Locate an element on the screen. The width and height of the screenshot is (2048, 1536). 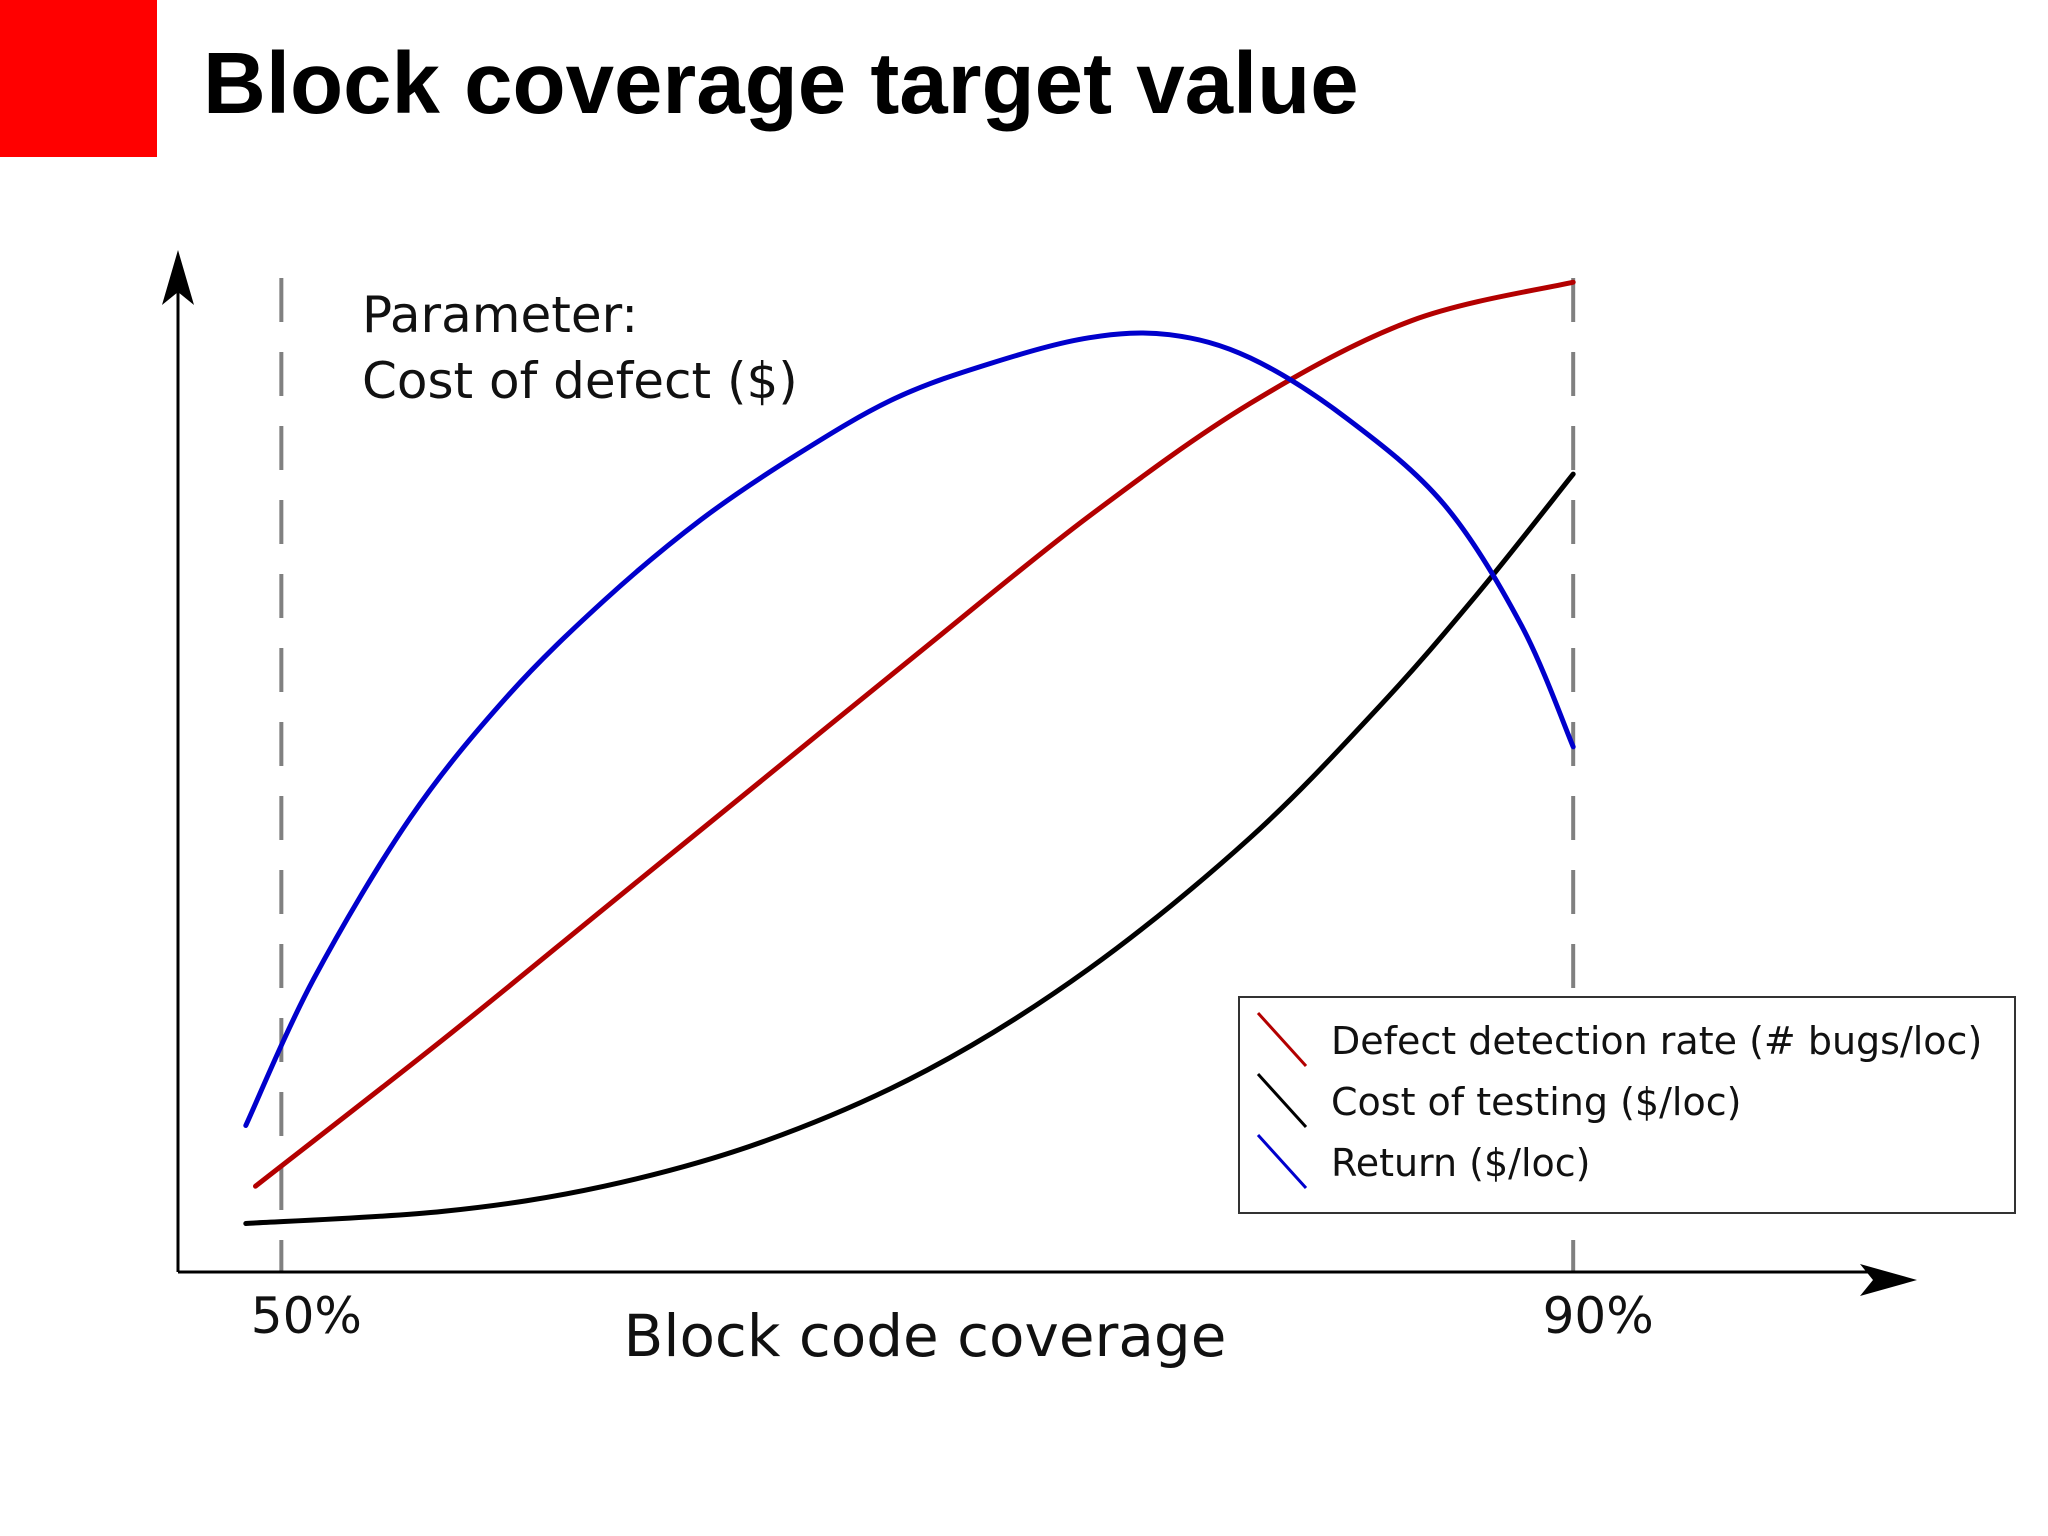
legend-label-defect-detection-rate-bugs-loc: Defect detection rate (# bugs/loc) is located at coordinates (1656, 1041).